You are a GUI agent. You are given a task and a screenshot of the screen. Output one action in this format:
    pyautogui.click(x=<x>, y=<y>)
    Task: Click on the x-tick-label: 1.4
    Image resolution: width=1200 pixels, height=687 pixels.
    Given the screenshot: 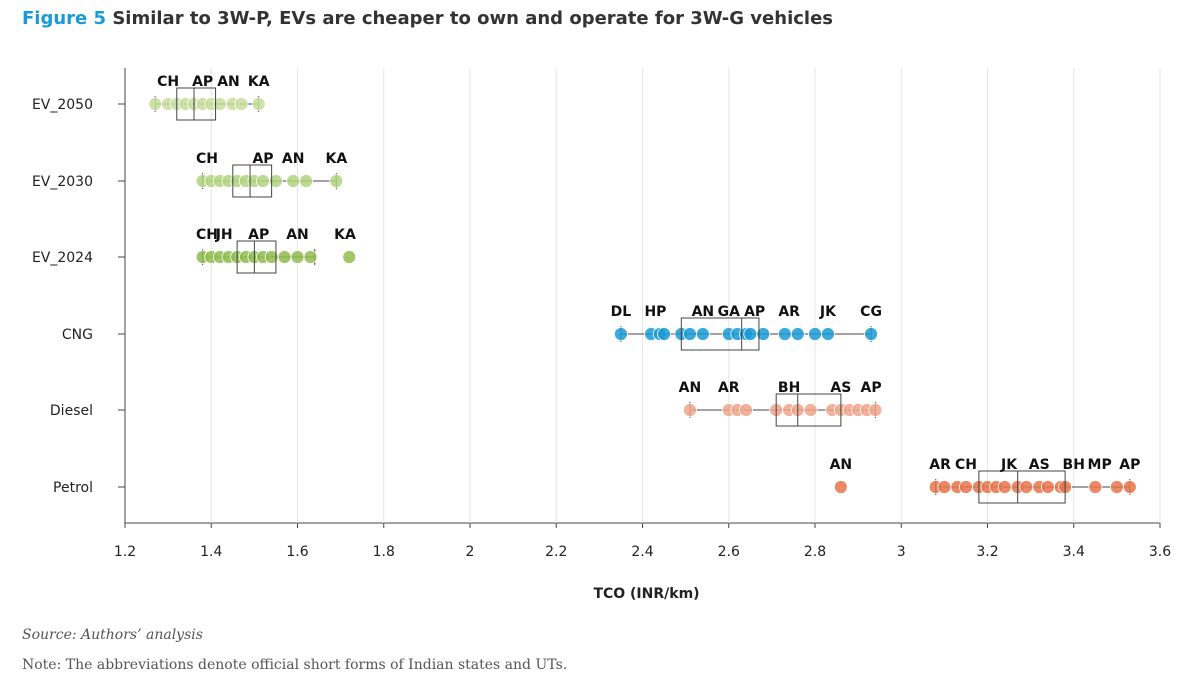 What is the action you would take?
    pyautogui.click(x=211, y=552)
    